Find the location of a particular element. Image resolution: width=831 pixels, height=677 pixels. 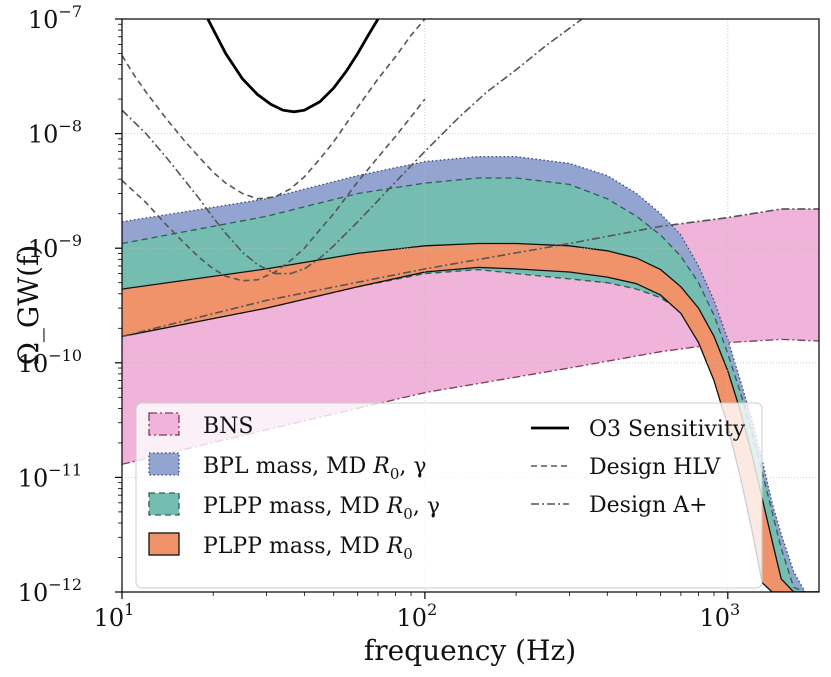

x-tick-label: 10¹ is located at coordinates (114, 616).